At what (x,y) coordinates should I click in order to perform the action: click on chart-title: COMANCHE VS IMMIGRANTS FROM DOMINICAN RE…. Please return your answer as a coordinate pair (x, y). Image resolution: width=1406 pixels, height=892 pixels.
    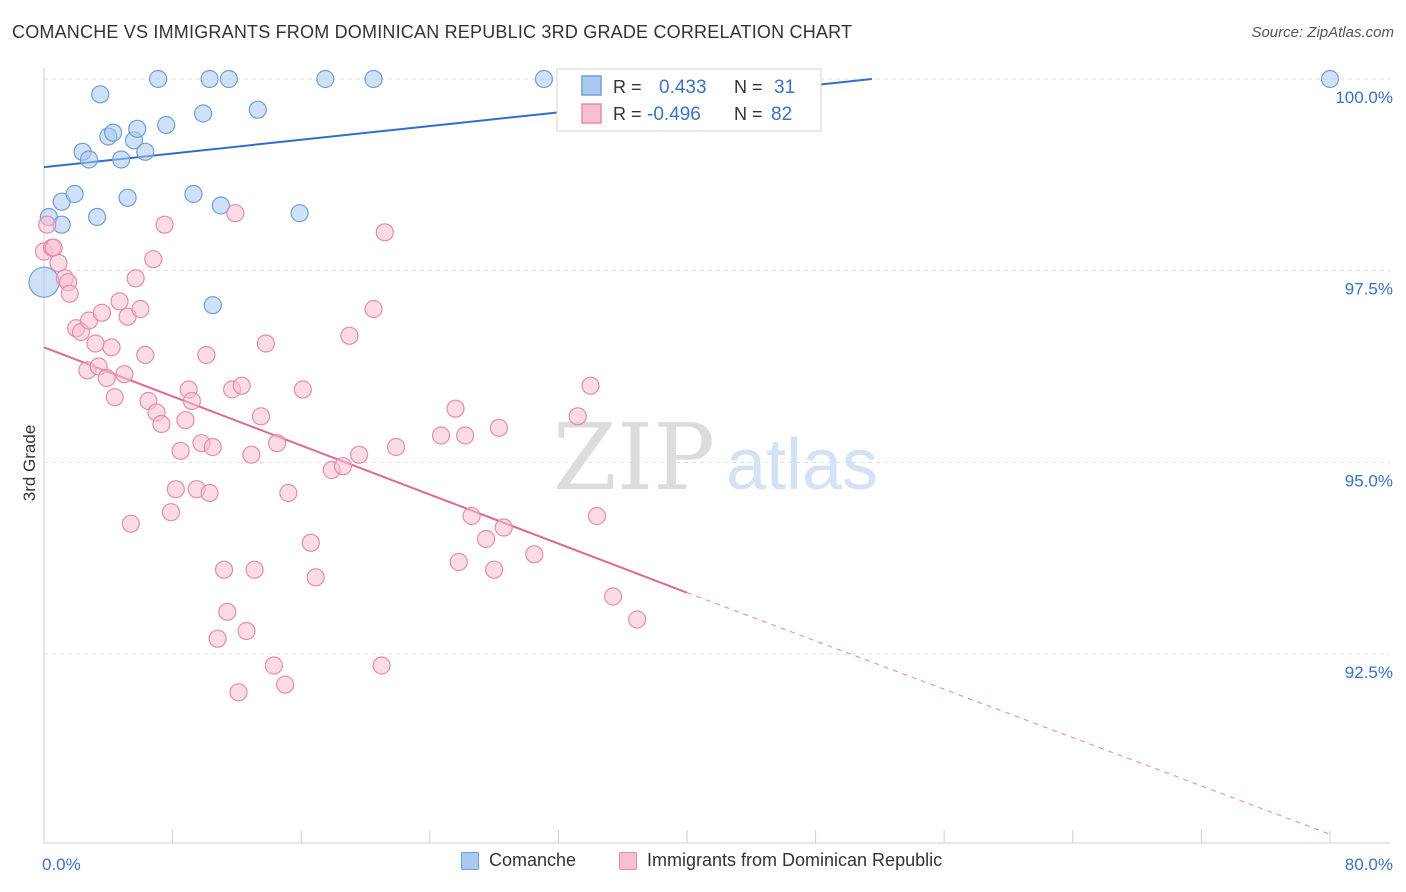
    Looking at the image, I should click on (432, 32).